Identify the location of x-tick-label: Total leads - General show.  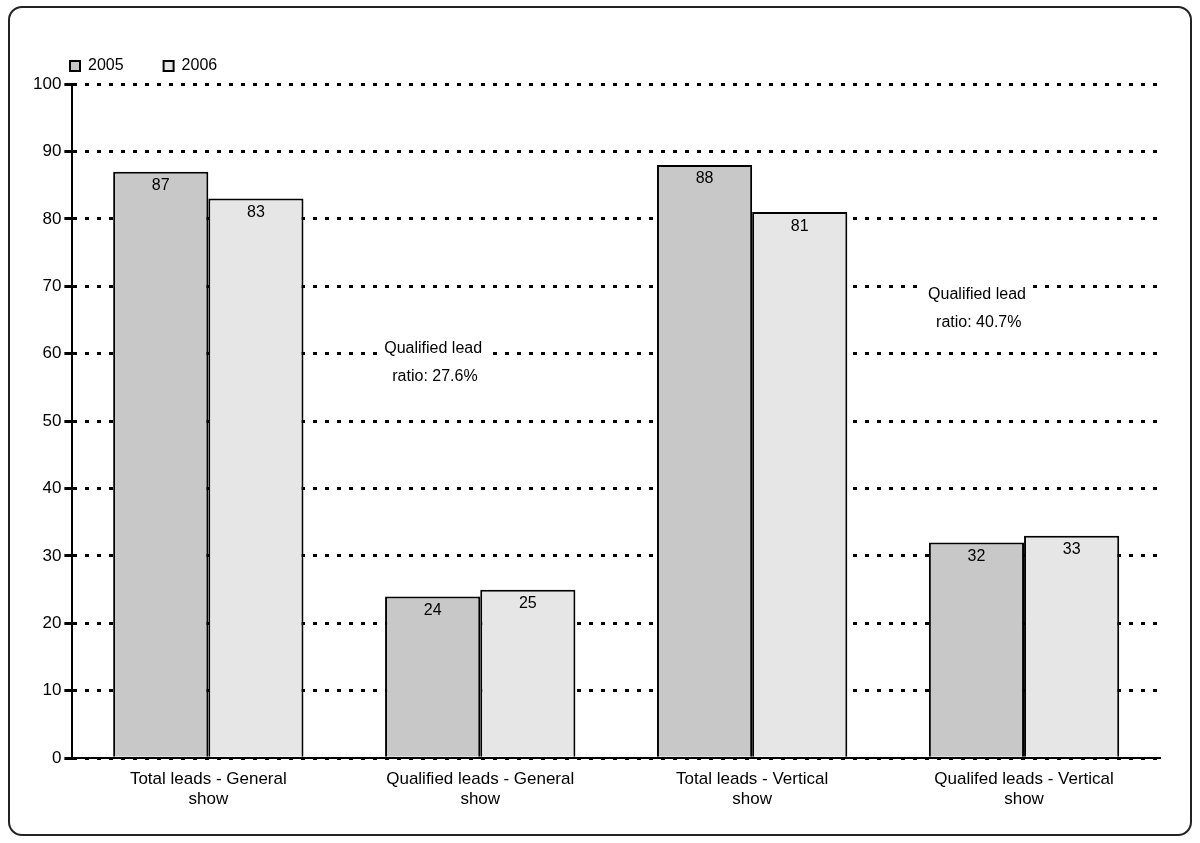
(208, 789).